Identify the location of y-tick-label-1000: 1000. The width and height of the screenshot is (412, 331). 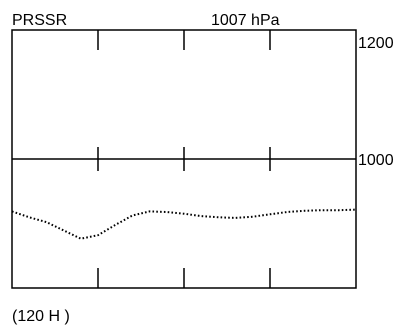
(376, 160).